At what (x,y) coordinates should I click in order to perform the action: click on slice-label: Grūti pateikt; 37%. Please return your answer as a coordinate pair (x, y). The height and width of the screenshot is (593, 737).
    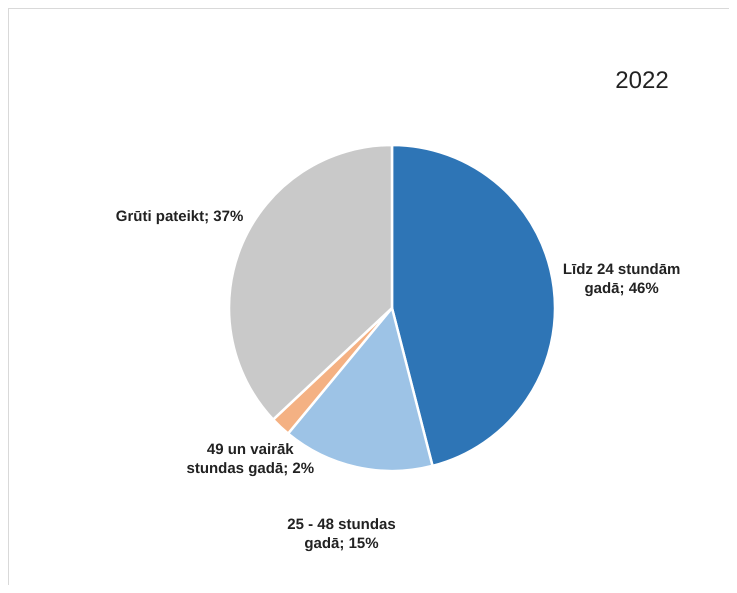
    Looking at the image, I should click on (180, 216).